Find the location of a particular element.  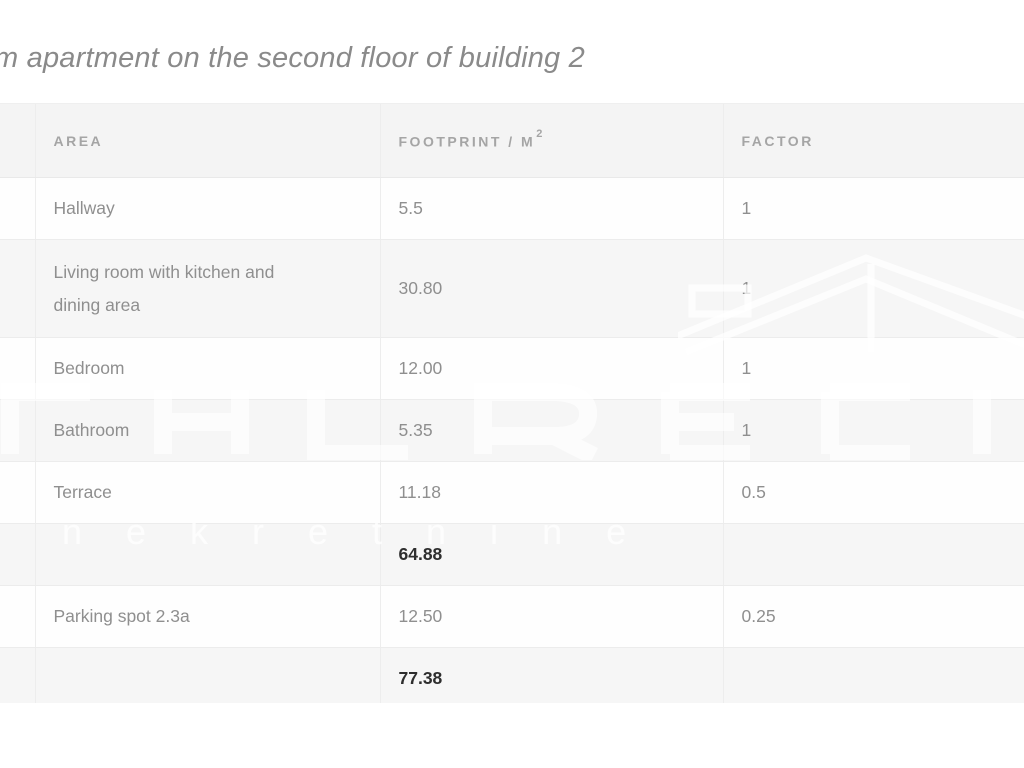

cell-area: Bedroom is located at coordinates (207, 368).